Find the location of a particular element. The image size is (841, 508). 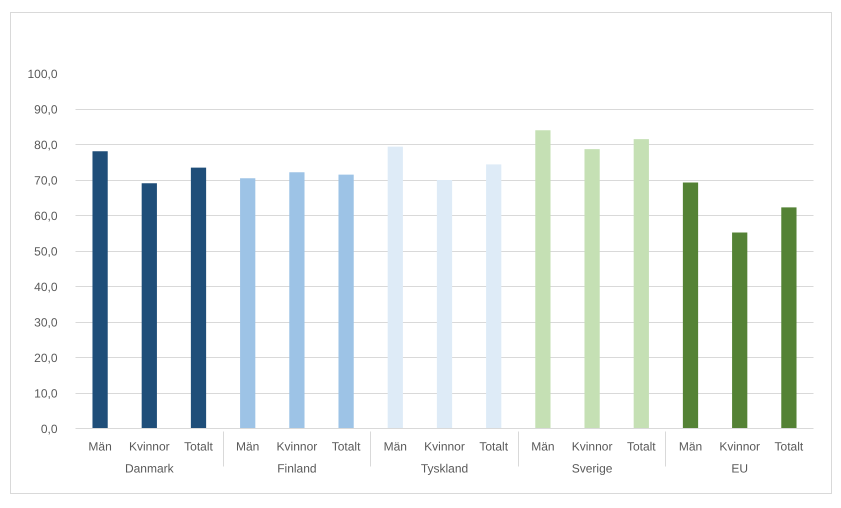

x-tick-label: EU is located at coordinates (739, 469).